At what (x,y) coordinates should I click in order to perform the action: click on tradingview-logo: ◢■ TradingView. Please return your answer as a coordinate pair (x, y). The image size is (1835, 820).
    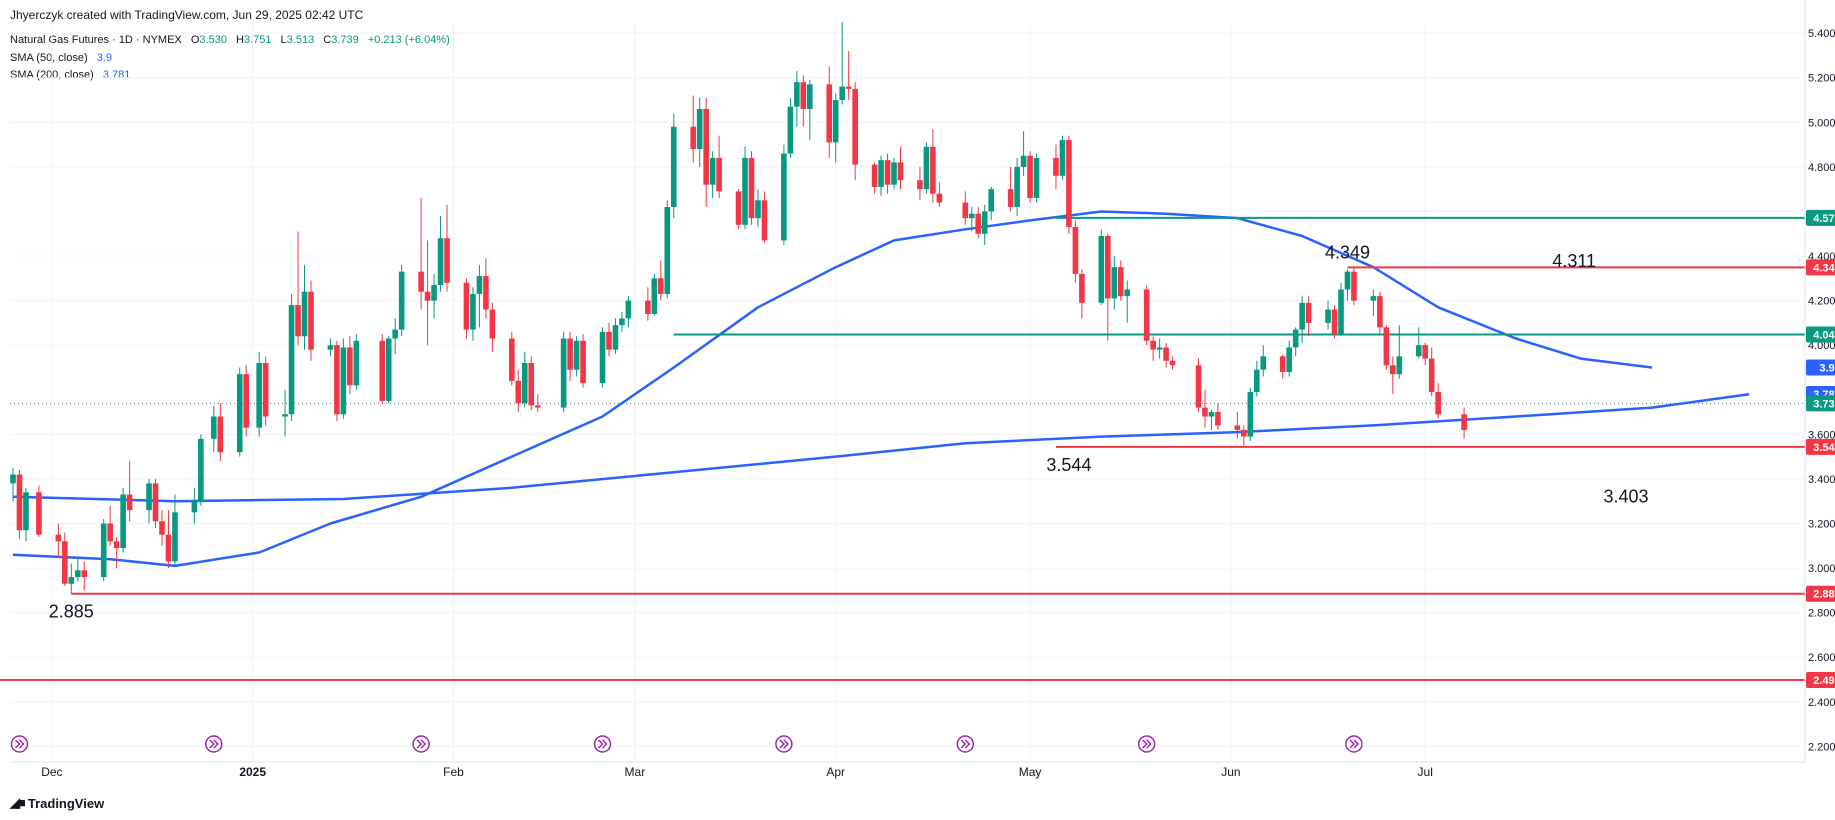
    Looking at the image, I should click on (57, 803).